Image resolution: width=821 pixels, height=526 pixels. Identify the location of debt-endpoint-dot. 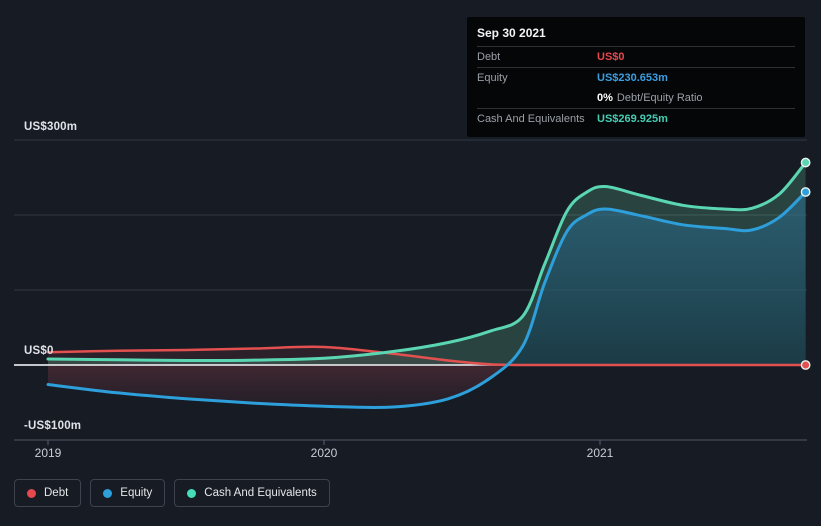
(805, 365).